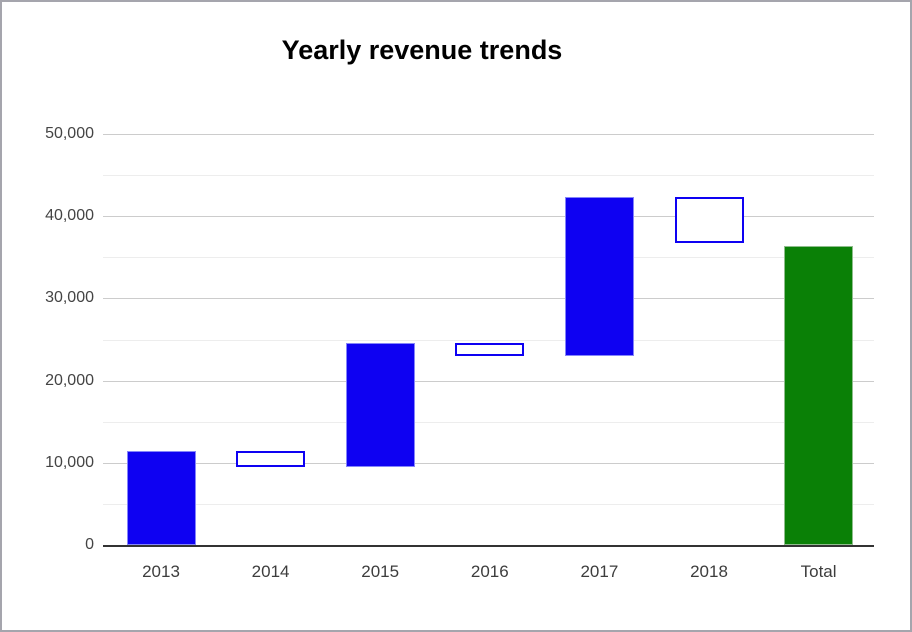  What do you see at coordinates (270, 571) in the screenshot?
I see `x-axis-label-2014: 2014` at bounding box center [270, 571].